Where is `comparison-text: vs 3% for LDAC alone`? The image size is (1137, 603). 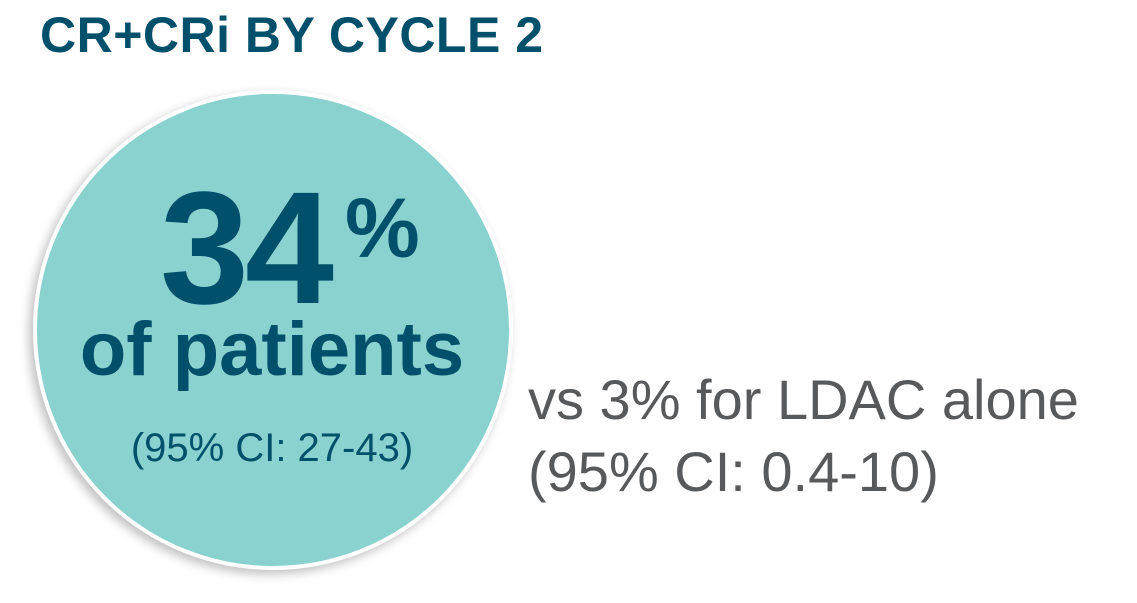 comparison-text: vs 3% for LDAC alone is located at coordinates (803, 399).